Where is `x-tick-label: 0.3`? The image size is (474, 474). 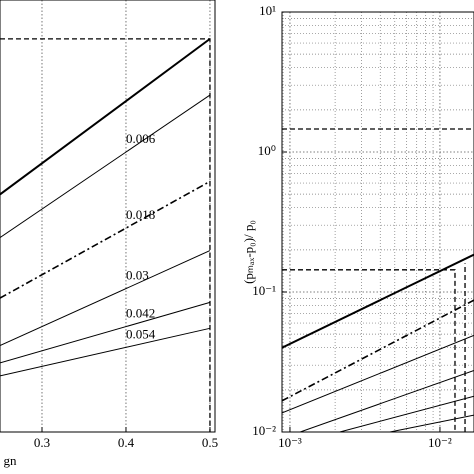
x-tick-label: 0.3 is located at coordinates (42, 442).